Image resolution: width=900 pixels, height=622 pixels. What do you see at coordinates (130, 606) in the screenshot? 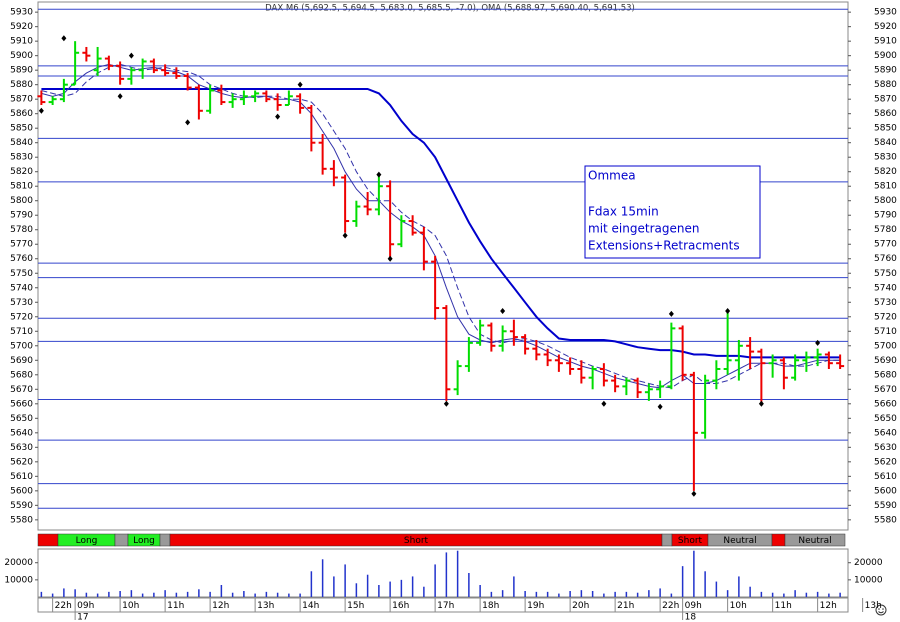
I see `x-tick-label: 10h` at bounding box center [130, 606].